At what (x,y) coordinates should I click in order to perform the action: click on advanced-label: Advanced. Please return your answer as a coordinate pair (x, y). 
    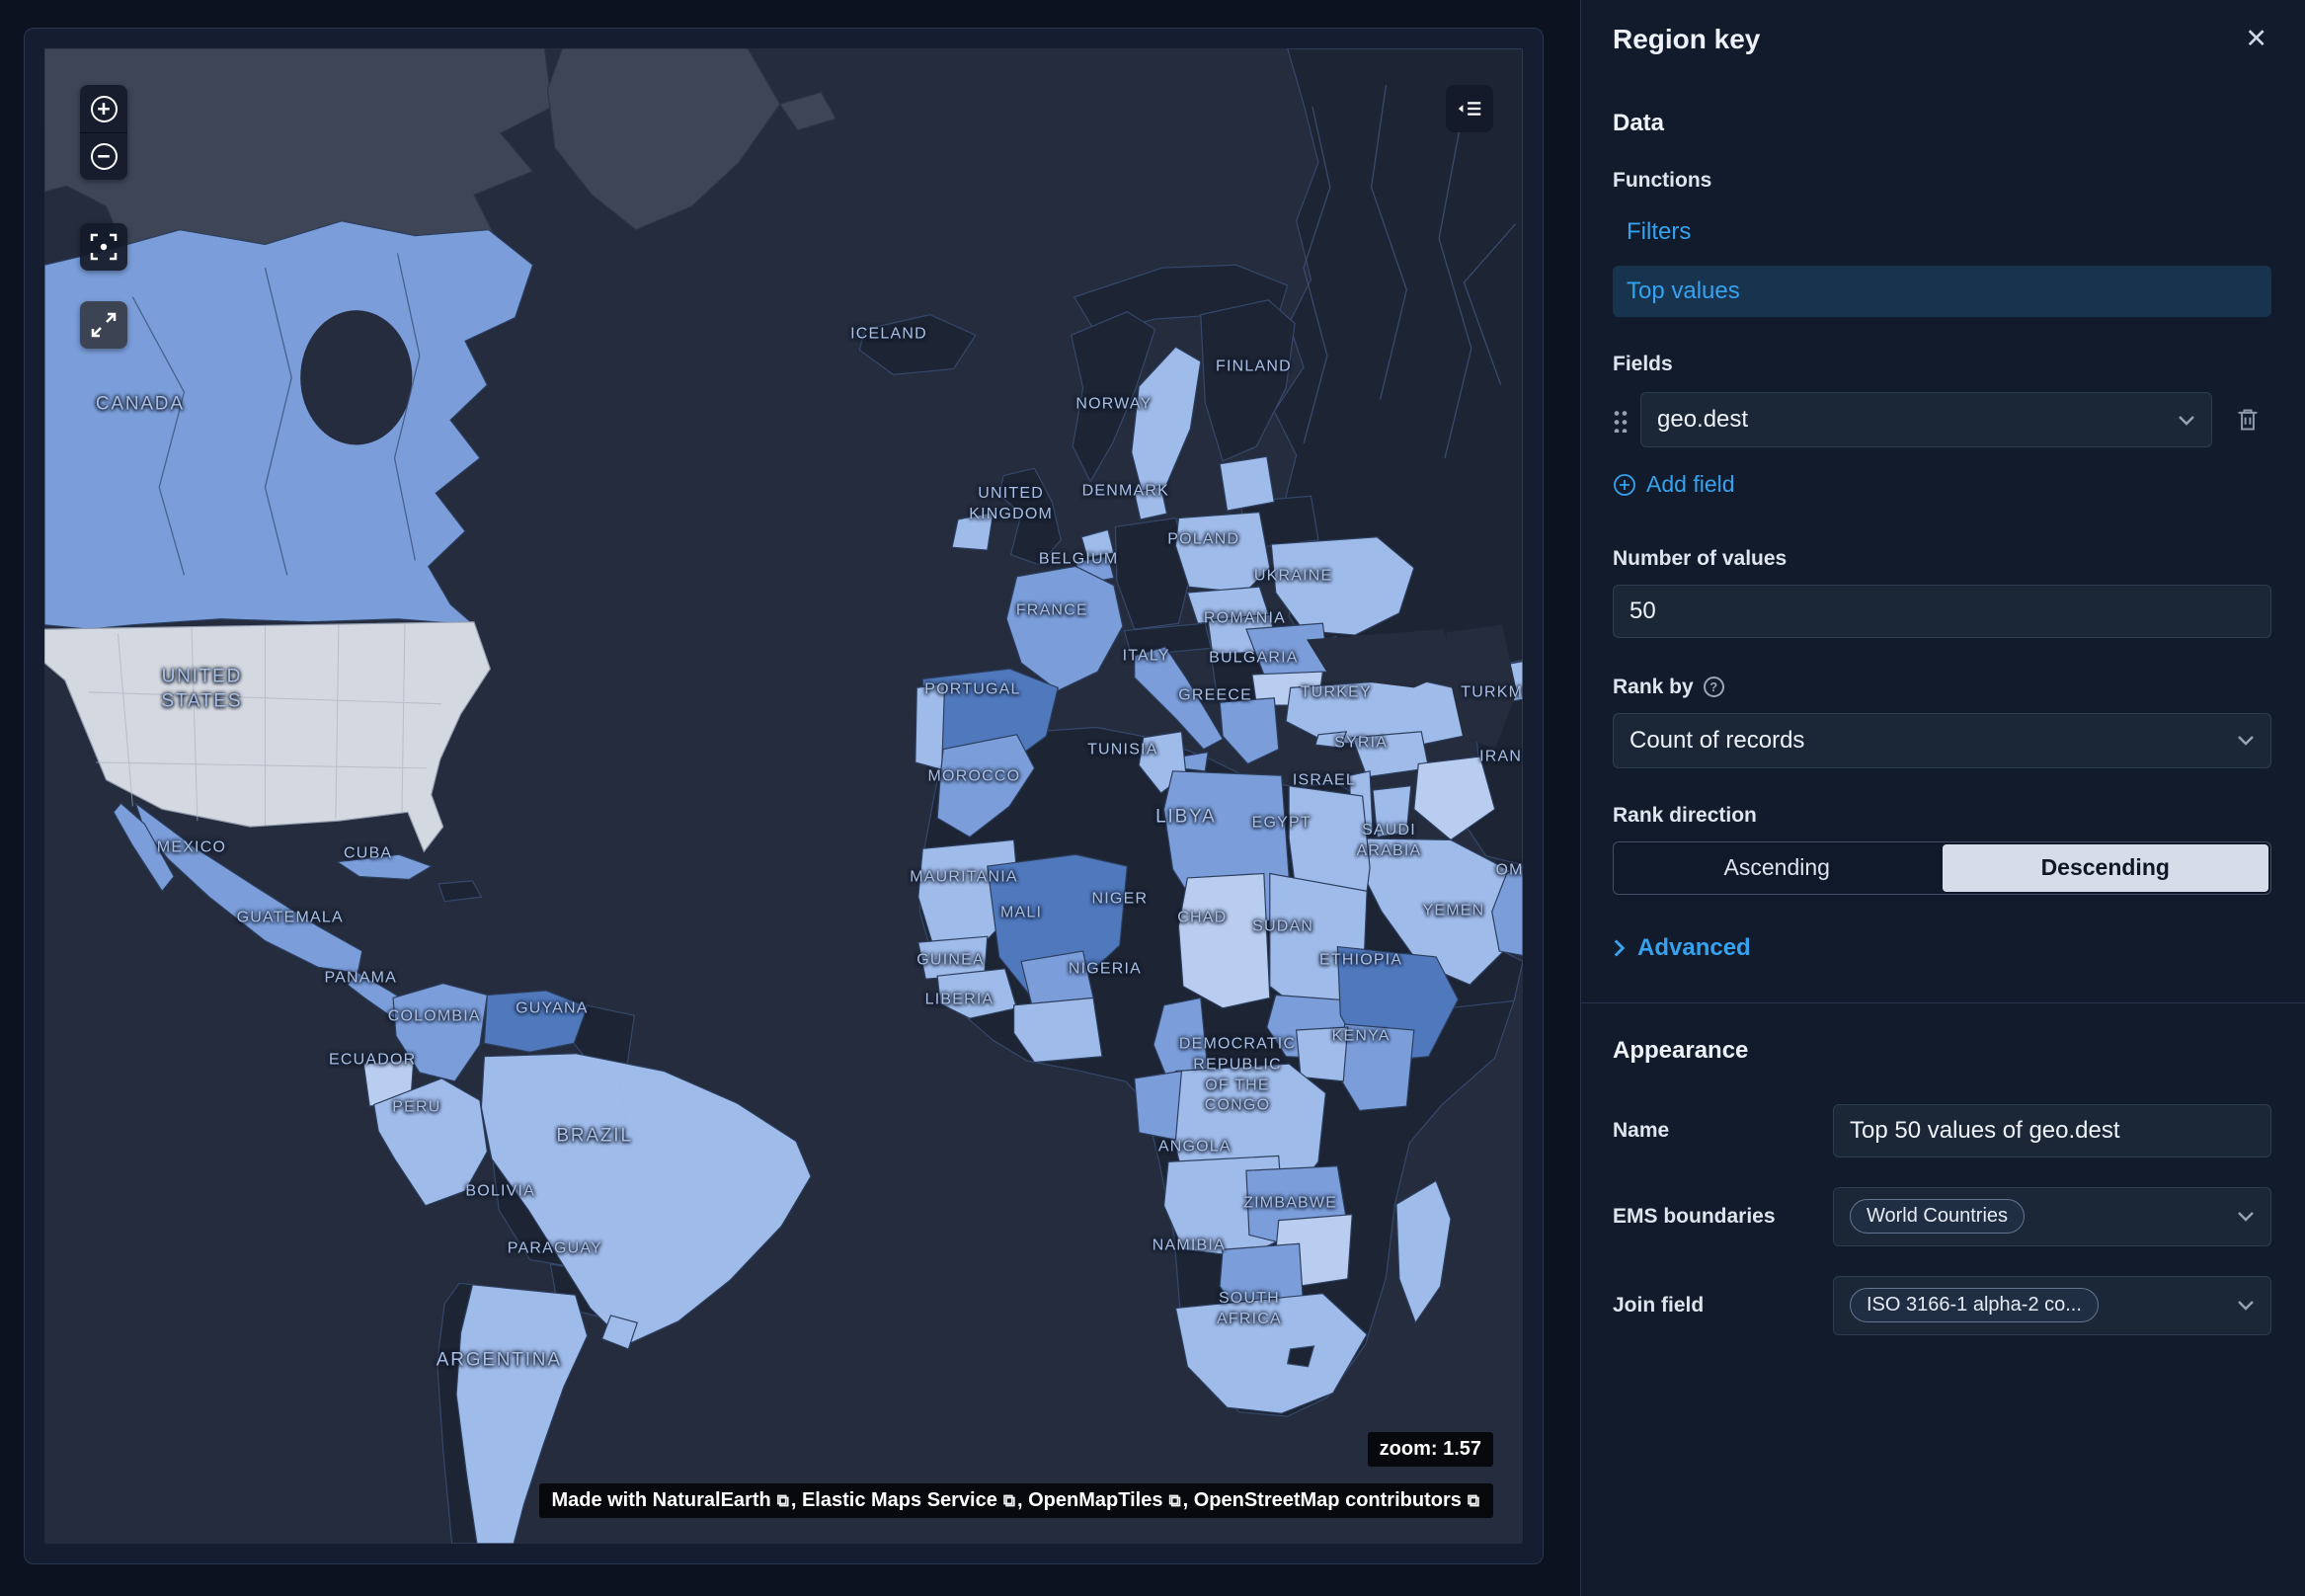
    Looking at the image, I should click on (1694, 947).